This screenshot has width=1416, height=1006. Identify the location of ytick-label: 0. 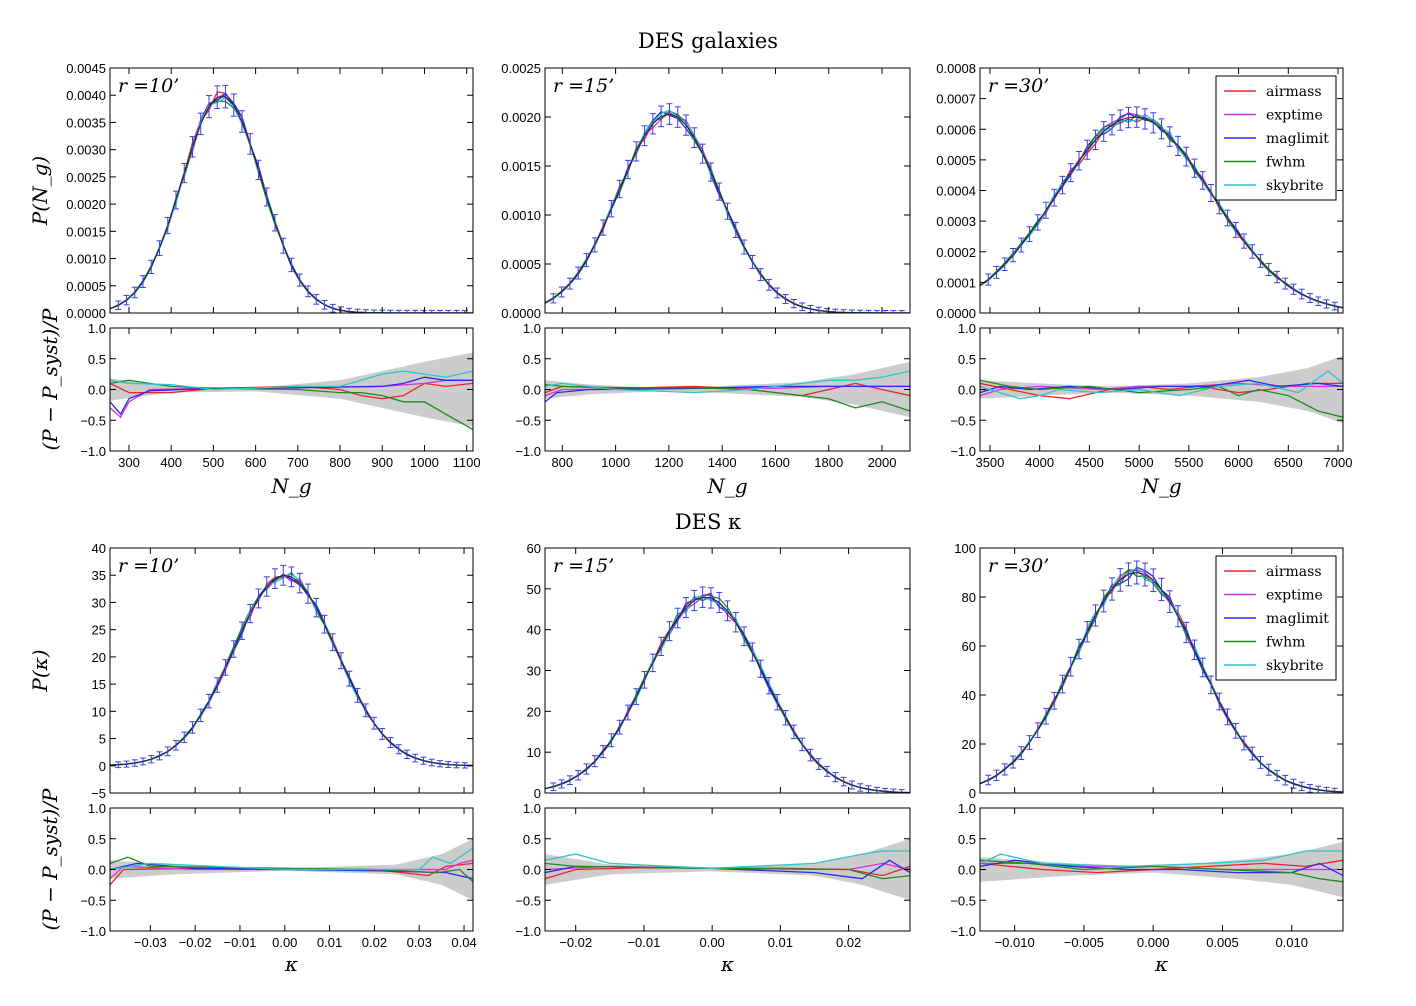
(102, 766).